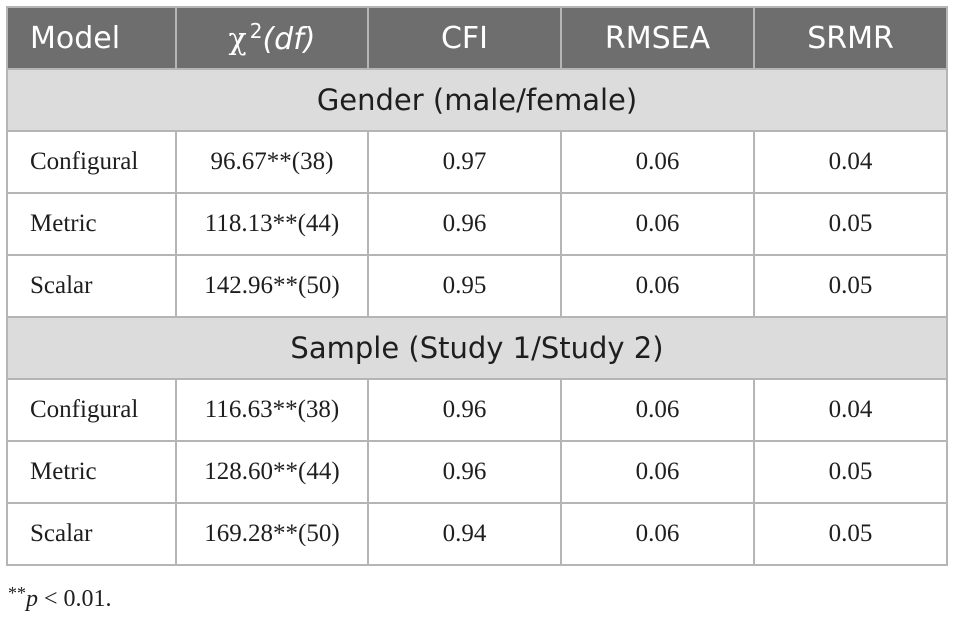  I want to click on header-row: Model χ 2(df) CFI RMSEA SRMR, so click(477, 38).